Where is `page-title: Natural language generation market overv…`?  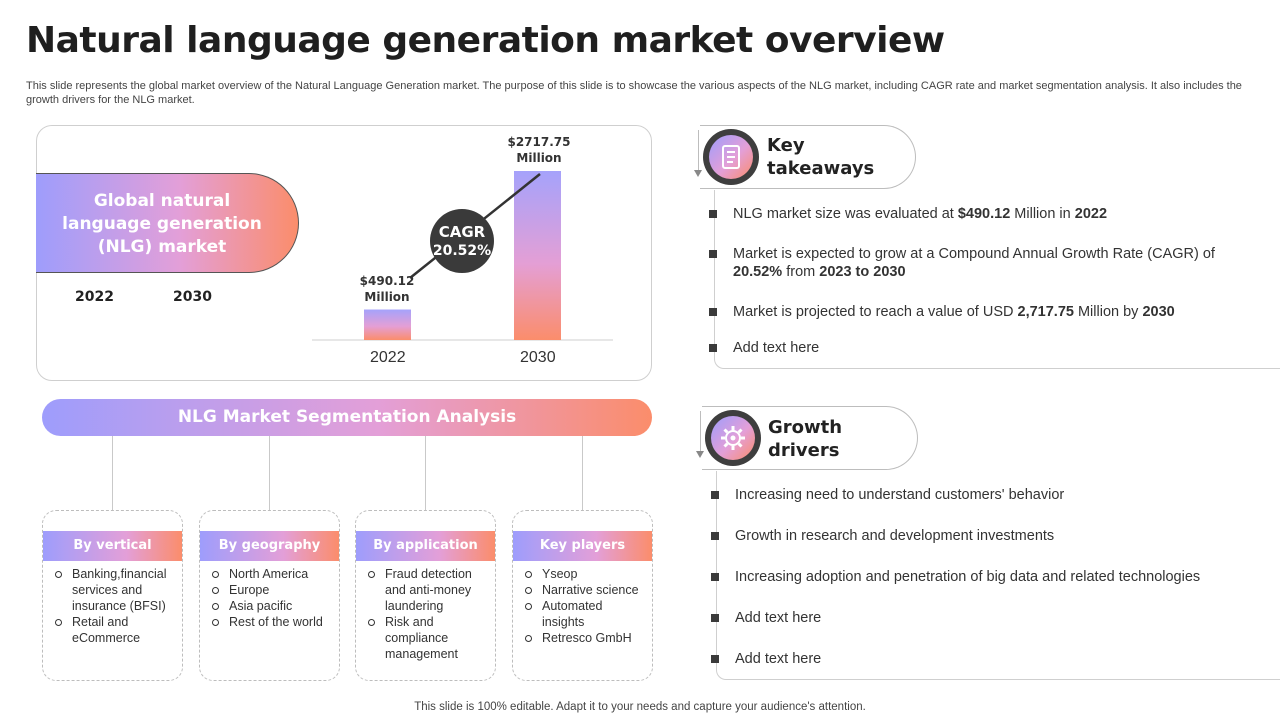 page-title: Natural language generation market overv… is located at coordinates (485, 40).